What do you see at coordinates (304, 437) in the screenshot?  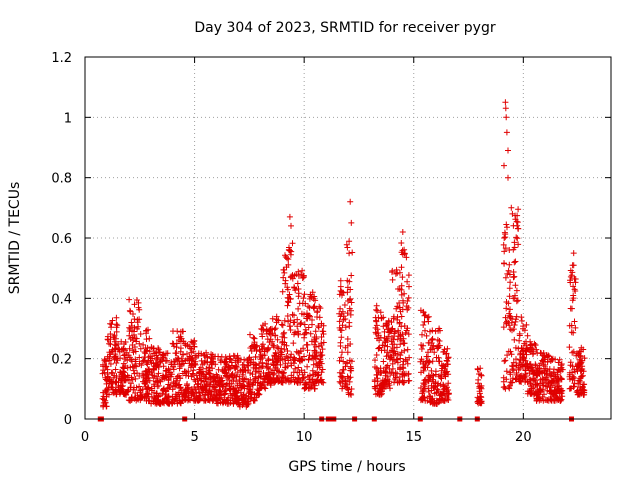 I see `x-tick-label: 10` at bounding box center [304, 437].